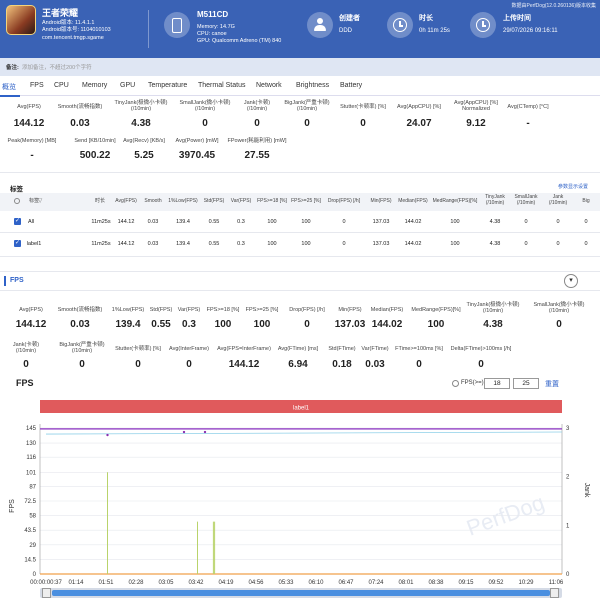 The height and width of the screenshot is (604, 600). Describe the element at coordinates (95, 141) in the screenshot. I see `summary-label: Send [KB/10min]` at that location.